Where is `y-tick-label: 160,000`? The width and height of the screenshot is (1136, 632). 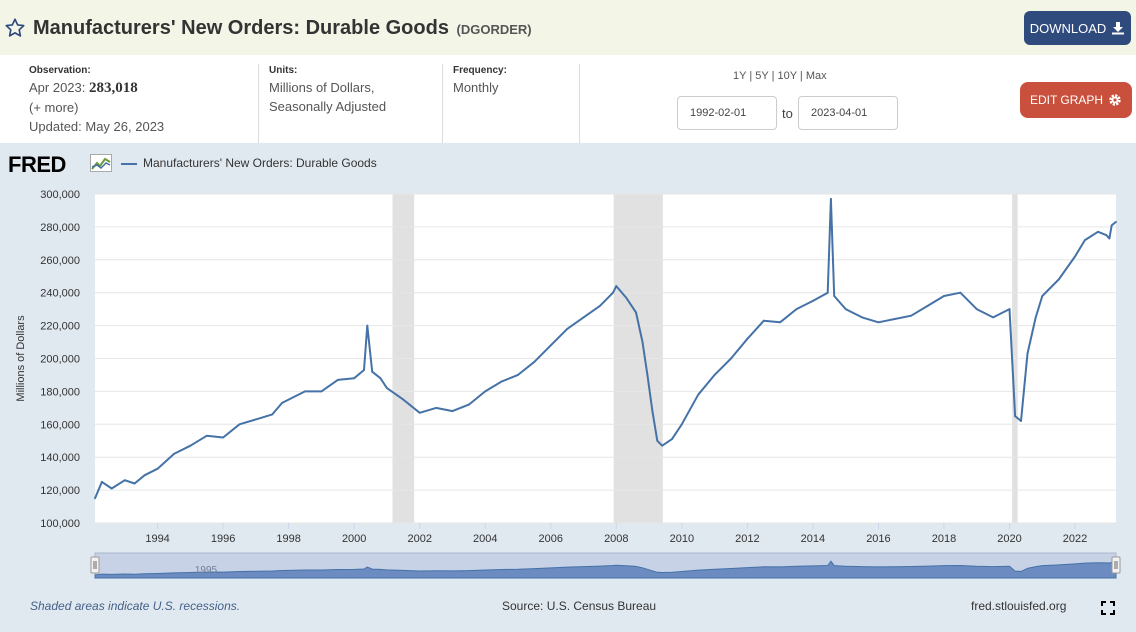
y-tick-label: 160,000 is located at coordinates (60, 425).